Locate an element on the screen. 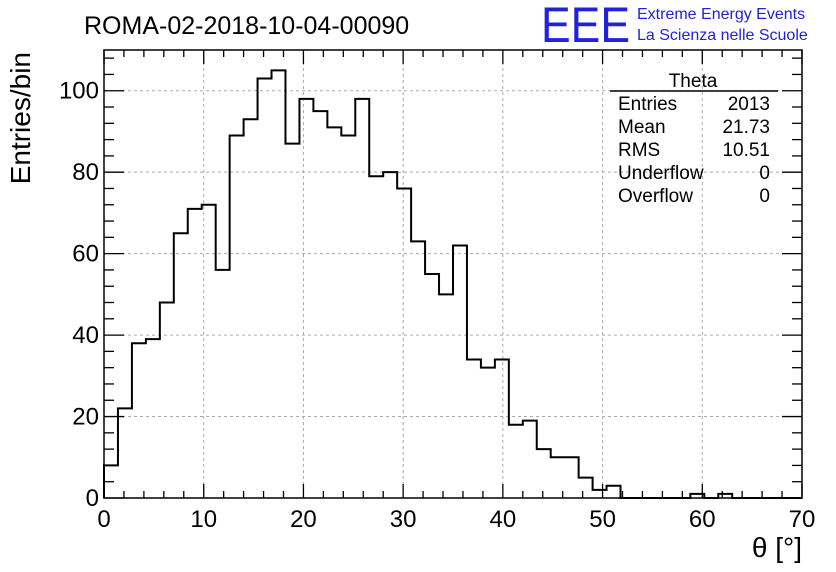 Image resolution: width=836 pixels, height=572 pixels. x-tick-label: 40 is located at coordinates (503, 519).